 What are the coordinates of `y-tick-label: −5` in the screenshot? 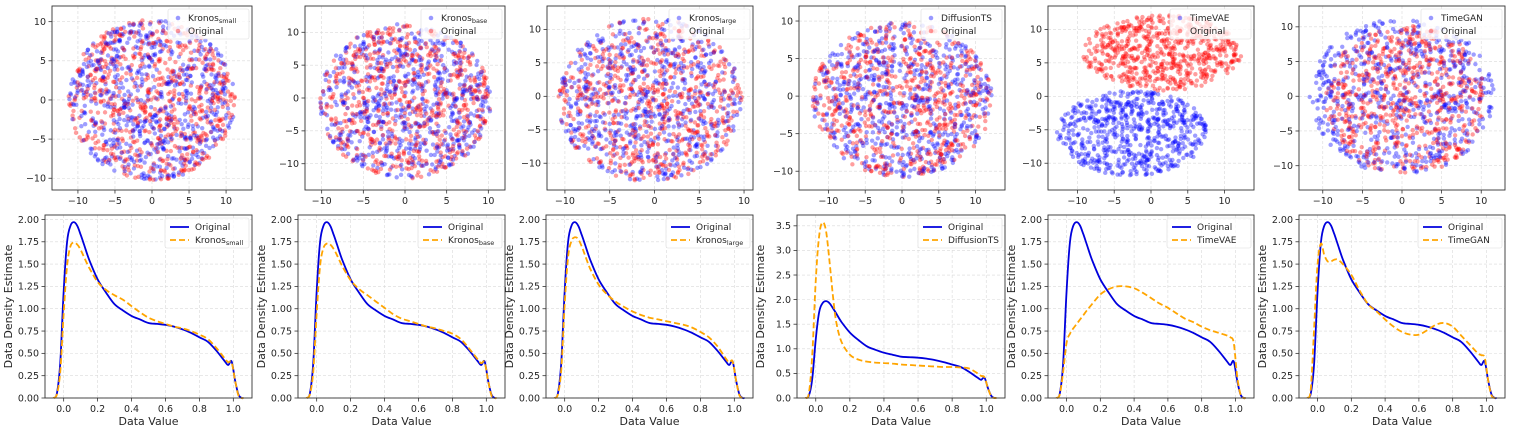 It's located at (534, 130).